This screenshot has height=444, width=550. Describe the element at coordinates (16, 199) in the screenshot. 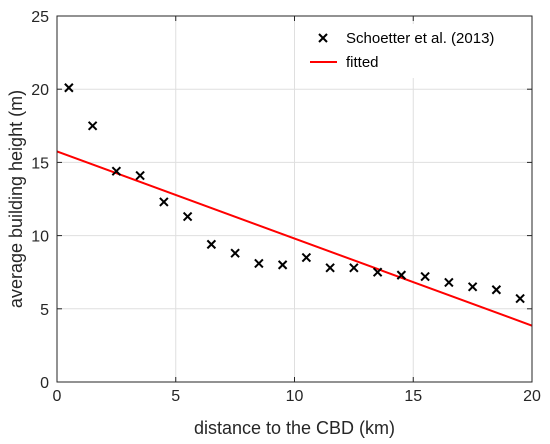

I see `y-axis-title: average building height (m)` at that location.